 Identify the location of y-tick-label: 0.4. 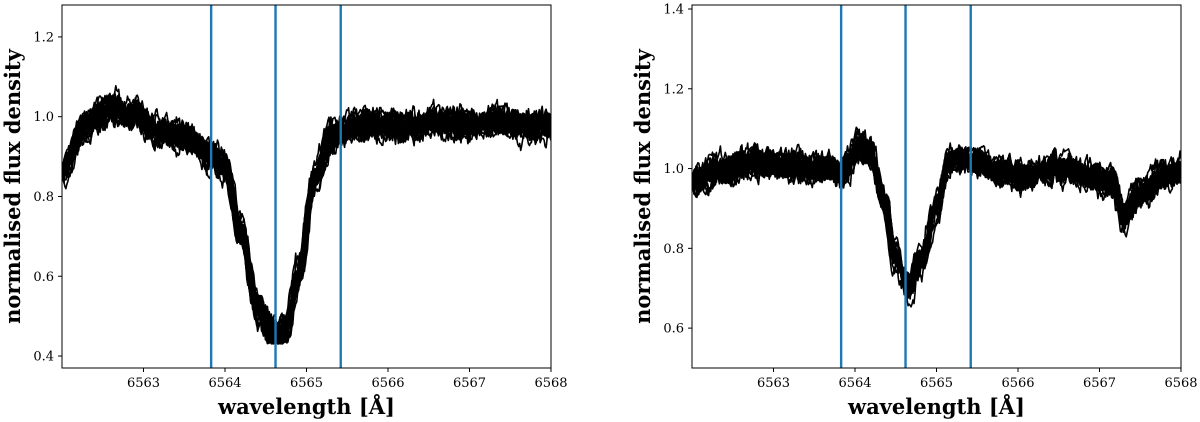
(43, 357).